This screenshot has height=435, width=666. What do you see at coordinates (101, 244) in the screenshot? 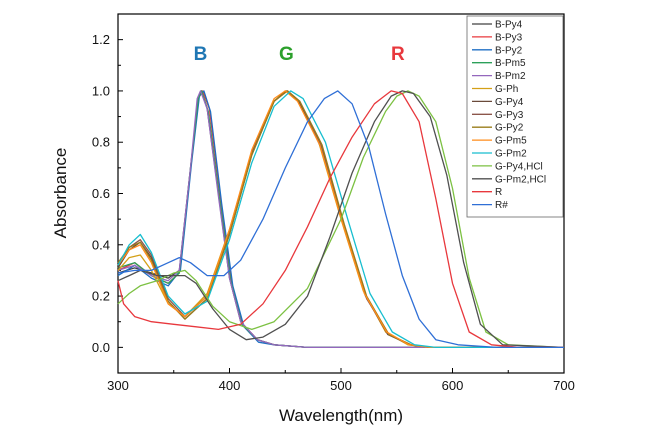
I see `y-tick-label: 0.4` at bounding box center [101, 244].